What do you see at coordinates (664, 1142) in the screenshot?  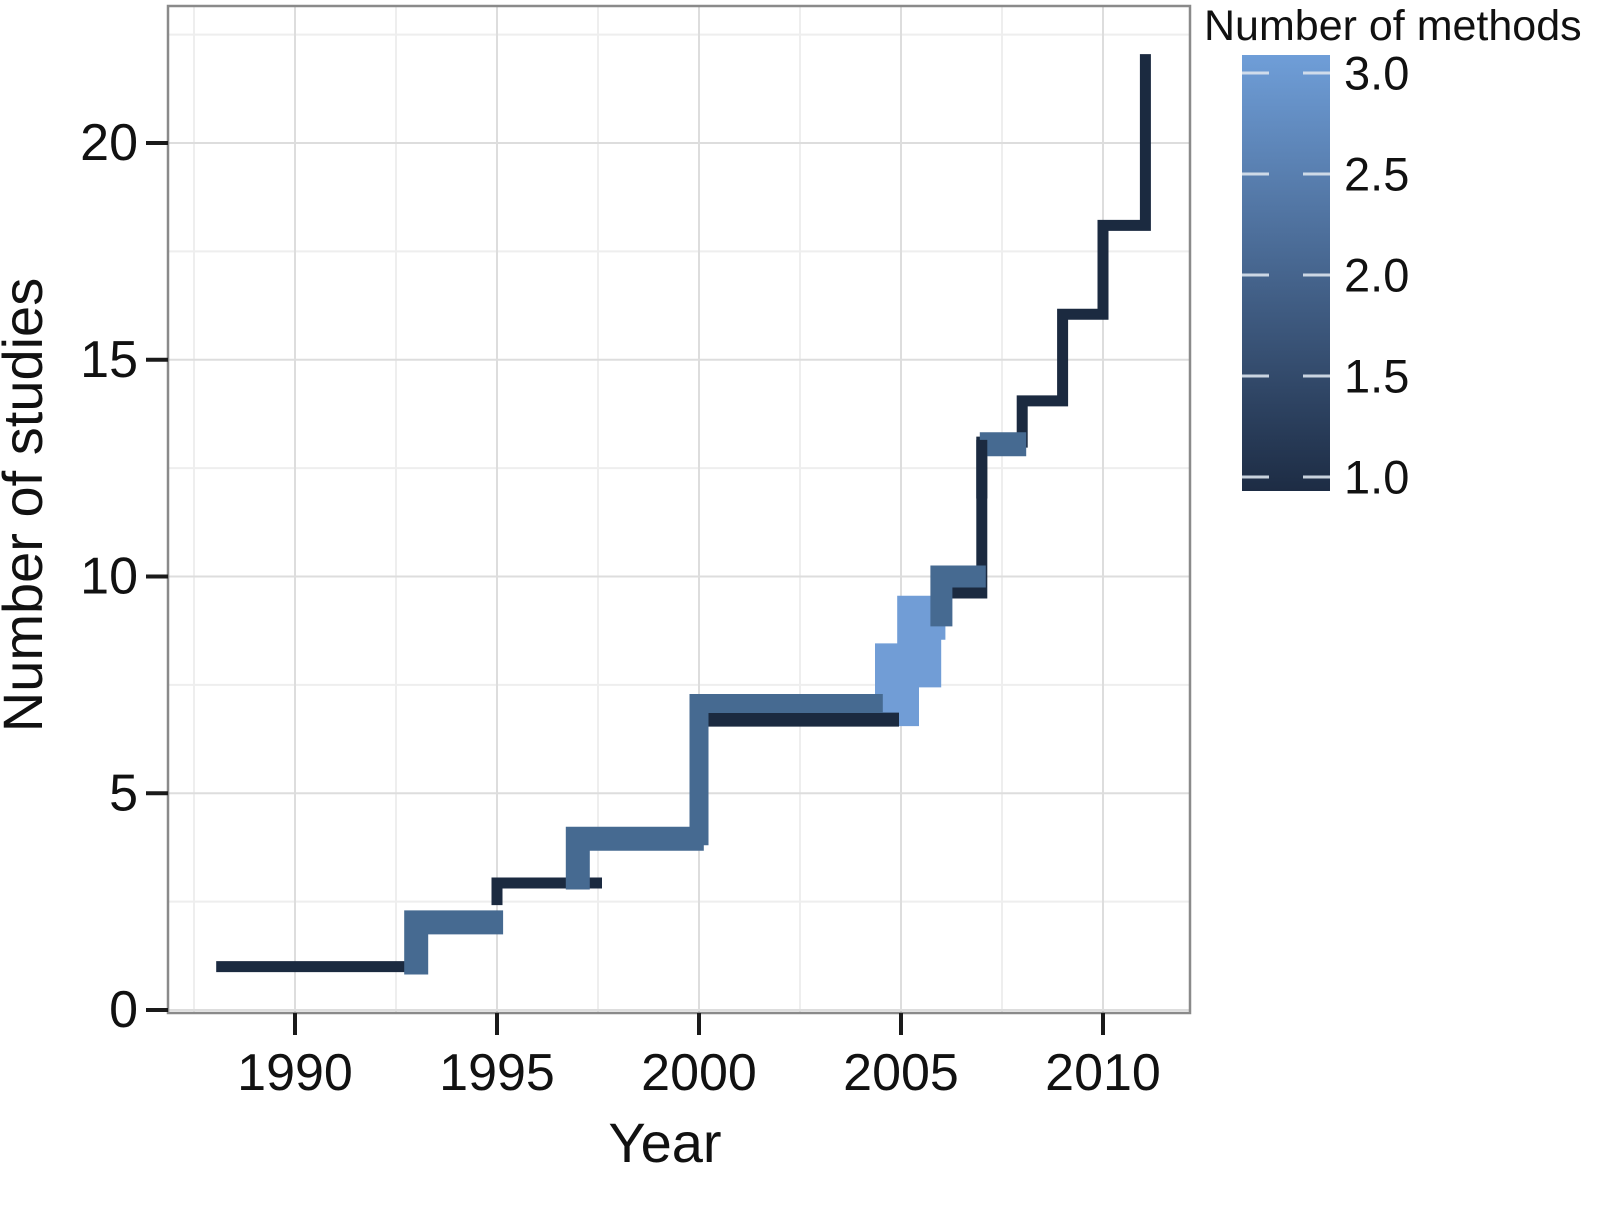 I see `x-axis-title: Year` at bounding box center [664, 1142].